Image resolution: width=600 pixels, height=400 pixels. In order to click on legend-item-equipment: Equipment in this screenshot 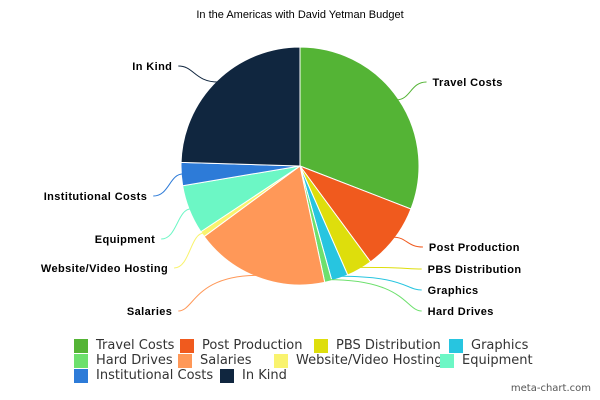, I will do `click(486, 360)`.